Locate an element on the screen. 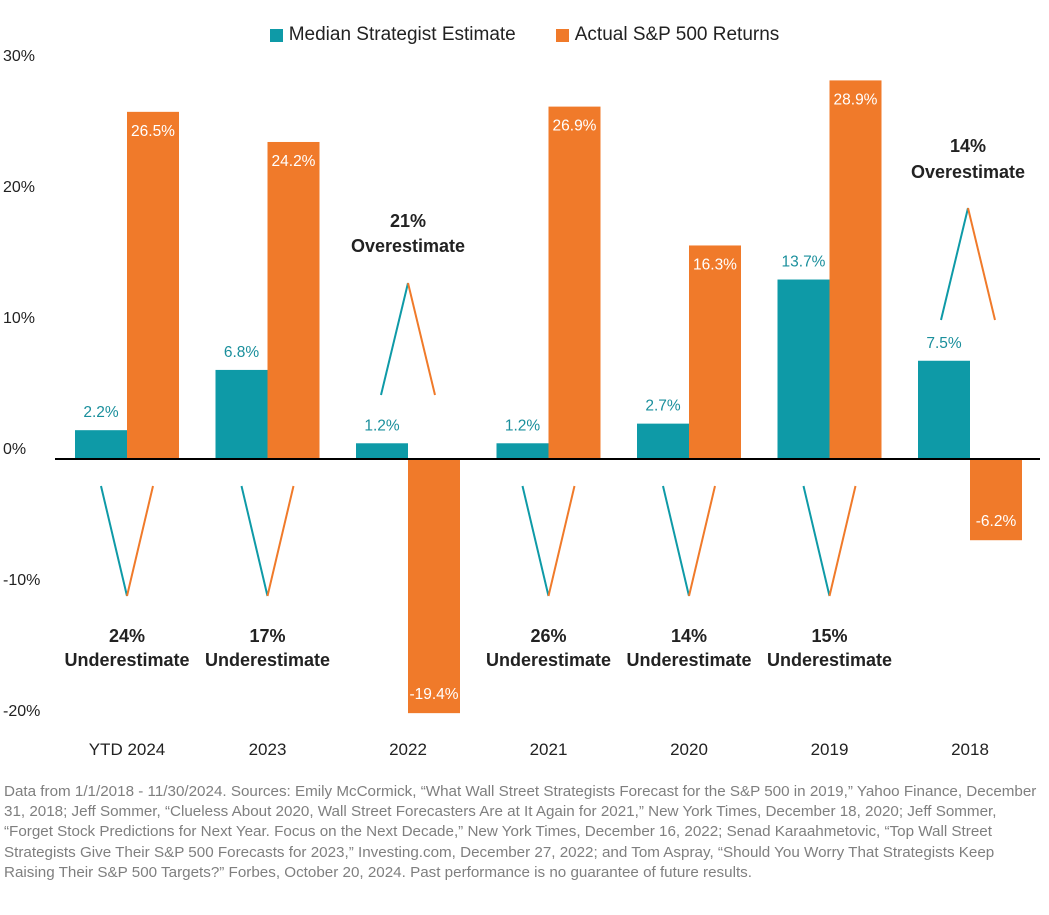 Image resolution: width=1049 pixels, height=915 pixels. legend-item-actual: Actual S&P 500 Returns is located at coordinates (667, 35).